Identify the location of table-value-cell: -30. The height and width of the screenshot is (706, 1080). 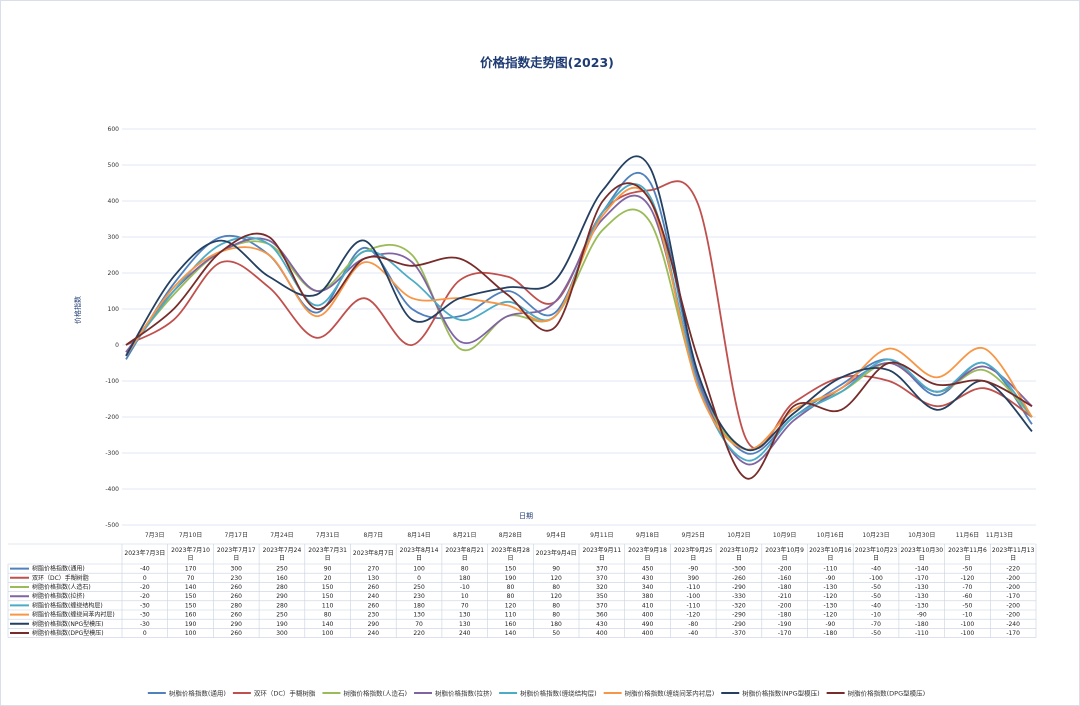
(145, 615).